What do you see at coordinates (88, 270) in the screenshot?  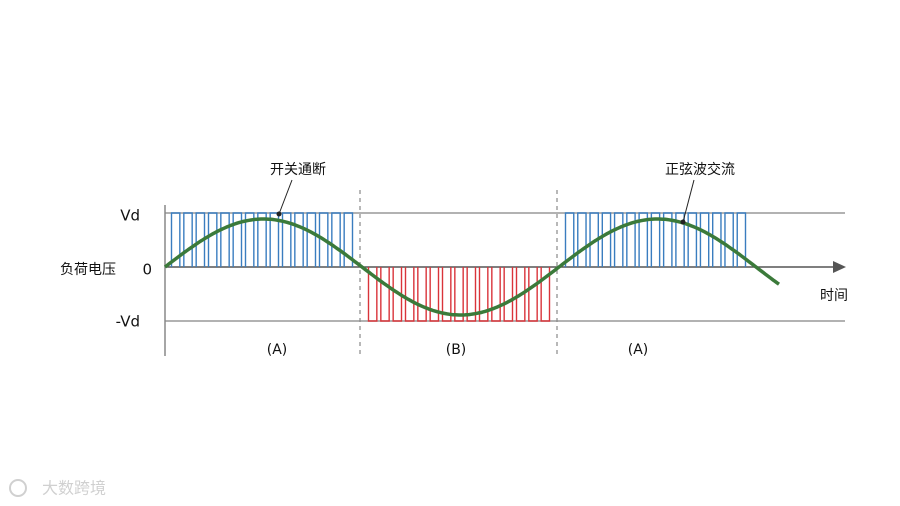 I see `y-axis-label: 负荷电压` at bounding box center [88, 270].